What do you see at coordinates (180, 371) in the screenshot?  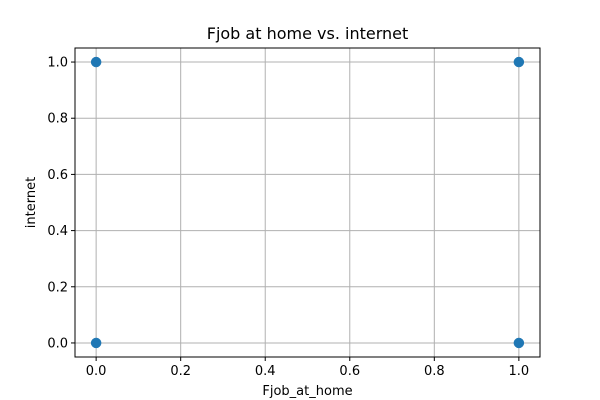 I see `x-tick-label: 0.2` at bounding box center [180, 371].